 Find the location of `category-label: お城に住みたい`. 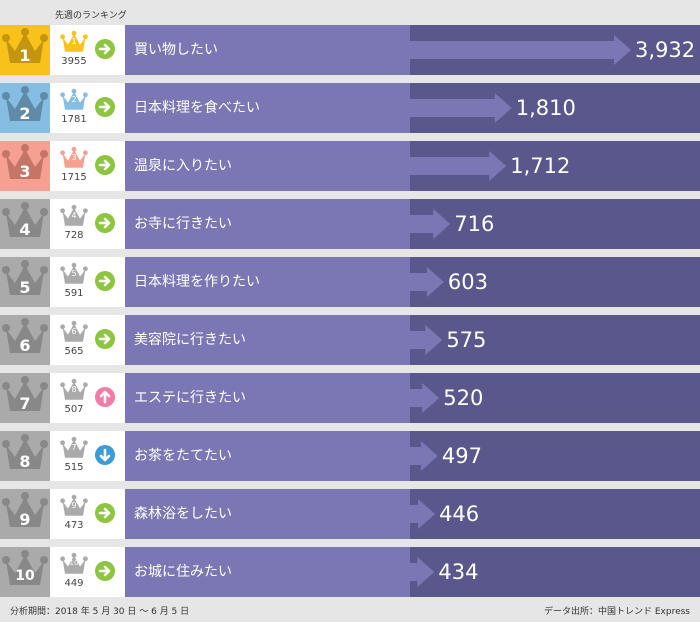

category-label: お城に住みたい is located at coordinates (183, 572).